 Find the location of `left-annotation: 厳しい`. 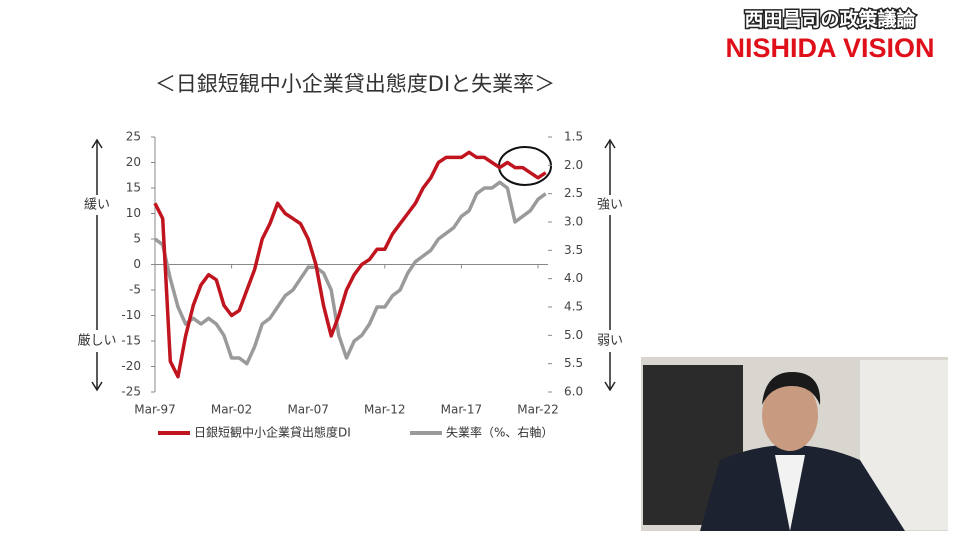

left-annotation: 厳しい is located at coordinates (96, 341).